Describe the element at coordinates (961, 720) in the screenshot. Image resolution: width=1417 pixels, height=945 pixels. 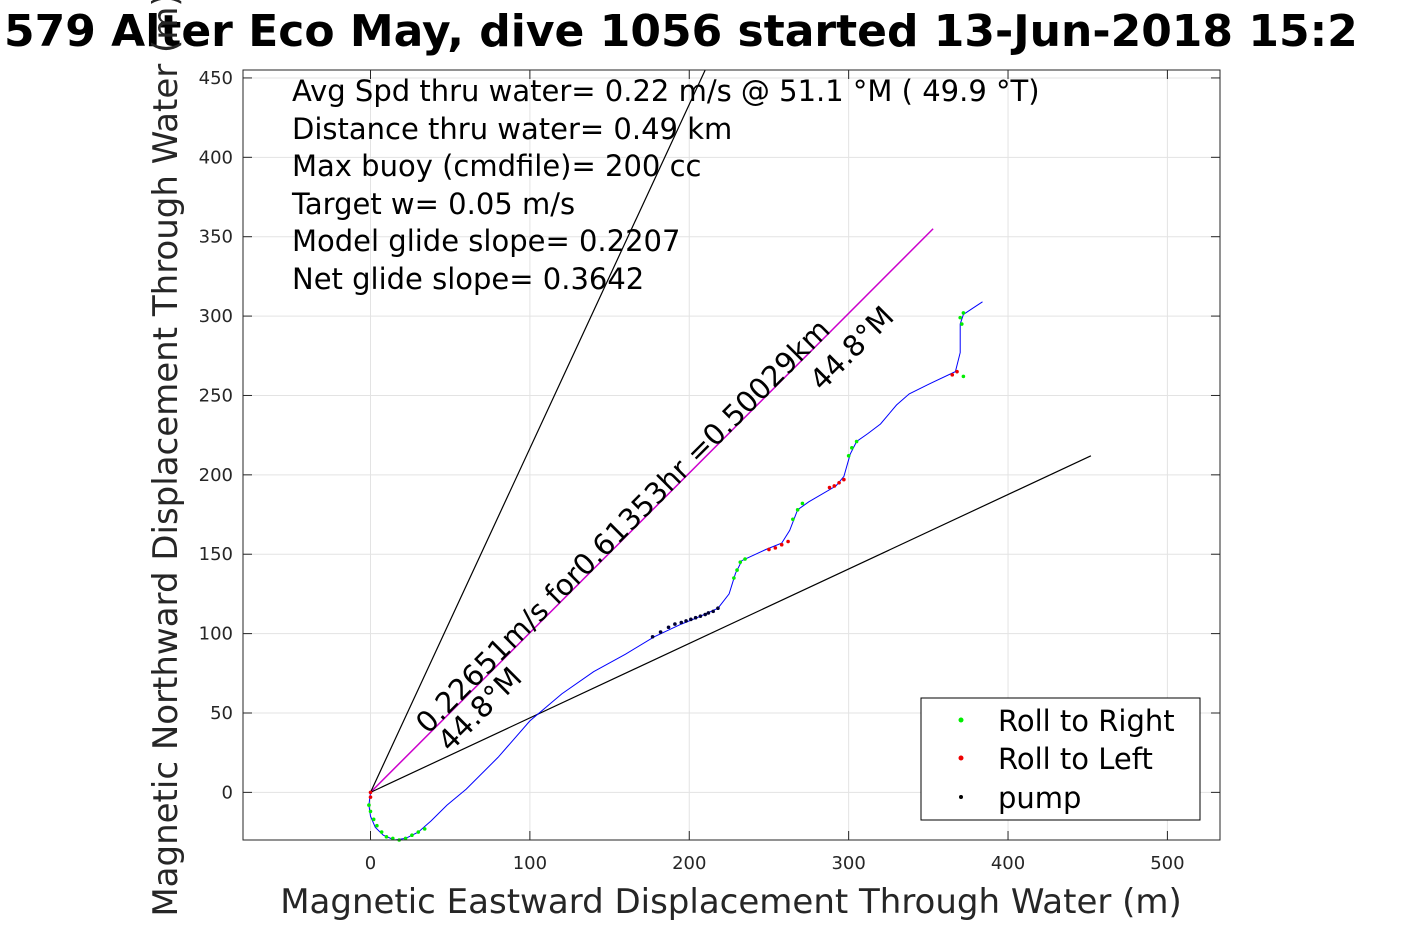
I see `legend-marker-roll-right` at that location.